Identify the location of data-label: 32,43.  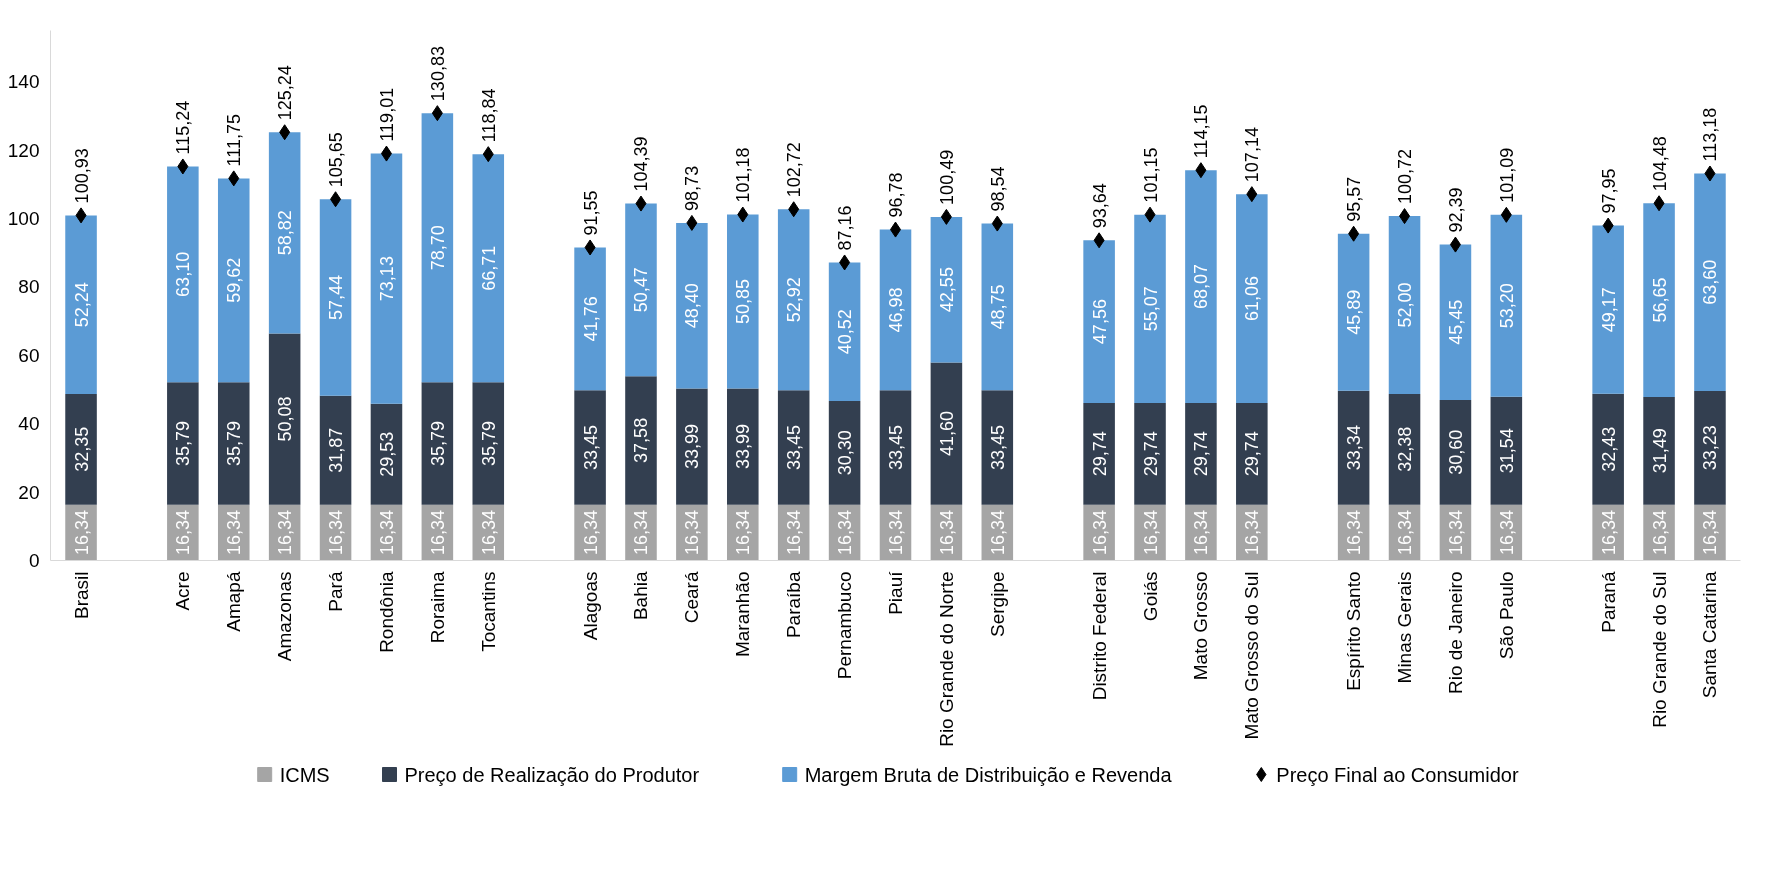
(1608, 449).